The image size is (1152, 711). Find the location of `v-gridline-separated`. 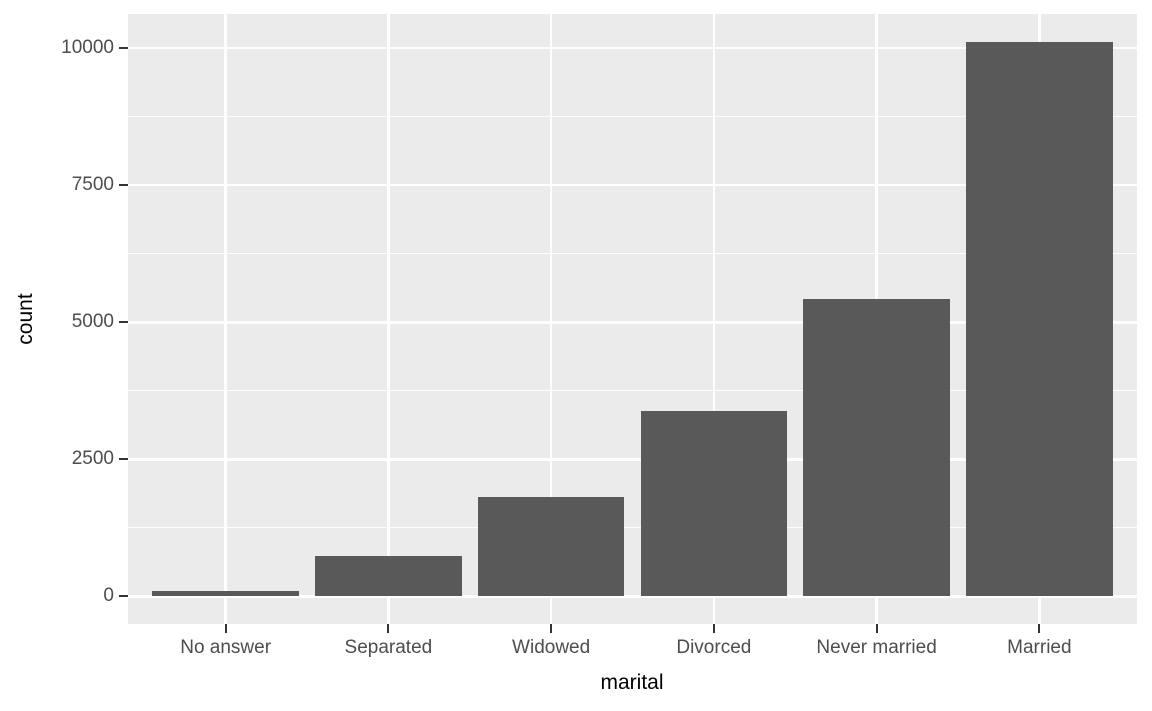

v-gridline-separated is located at coordinates (388, 319).